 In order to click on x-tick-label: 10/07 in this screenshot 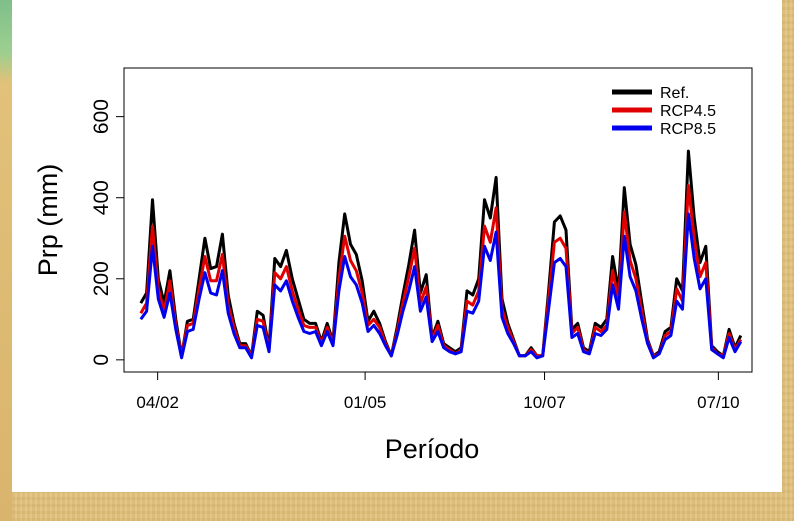, I will do `click(544, 402)`.